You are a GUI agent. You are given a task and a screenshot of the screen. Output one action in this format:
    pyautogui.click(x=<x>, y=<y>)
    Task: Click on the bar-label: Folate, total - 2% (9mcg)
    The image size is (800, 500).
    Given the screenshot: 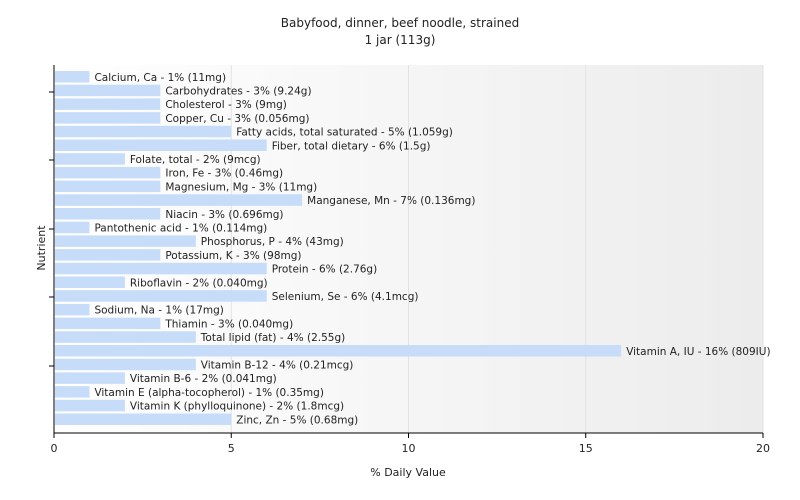 What is the action you would take?
    pyautogui.click(x=195, y=160)
    